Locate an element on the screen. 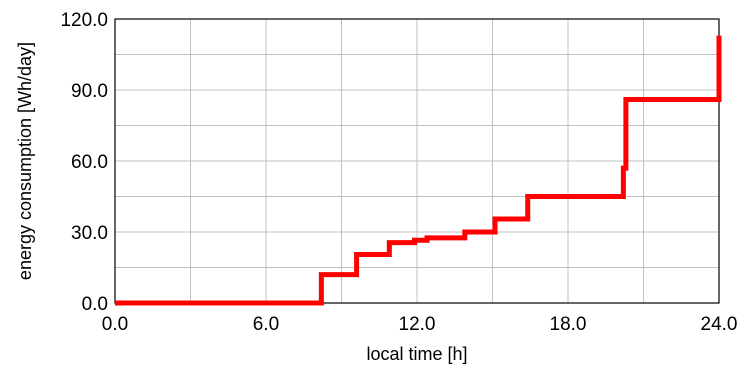 This screenshot has width=745, height=367. x-tick-label: 12.0 is located at coordinates (417, 324).